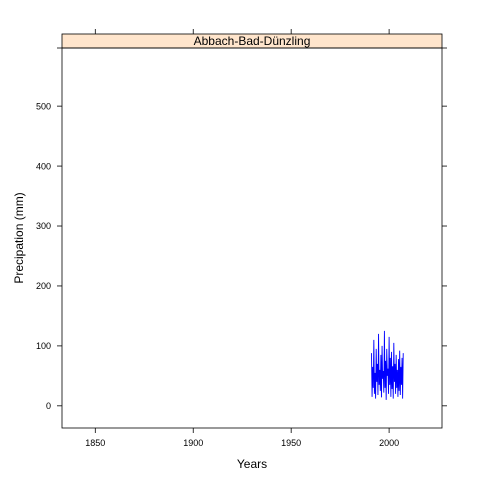 Image resolution: width=480 pixels, height=480 pixels. I want to click on y-axis-title: Precipation (mm), so click(19, 237).